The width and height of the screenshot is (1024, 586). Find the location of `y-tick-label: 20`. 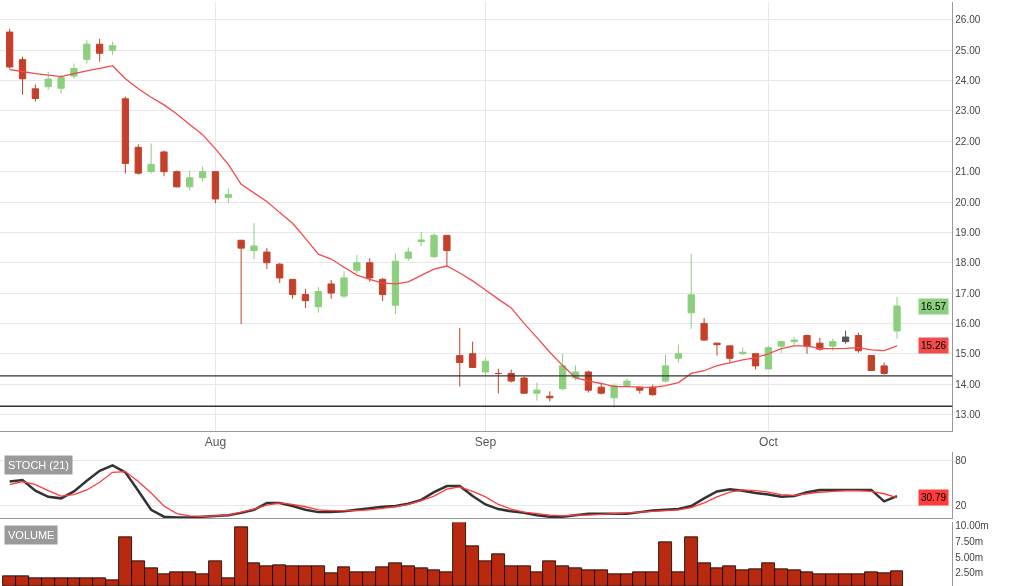

y-tick-label: 20 is located at coordinates (961, 506).